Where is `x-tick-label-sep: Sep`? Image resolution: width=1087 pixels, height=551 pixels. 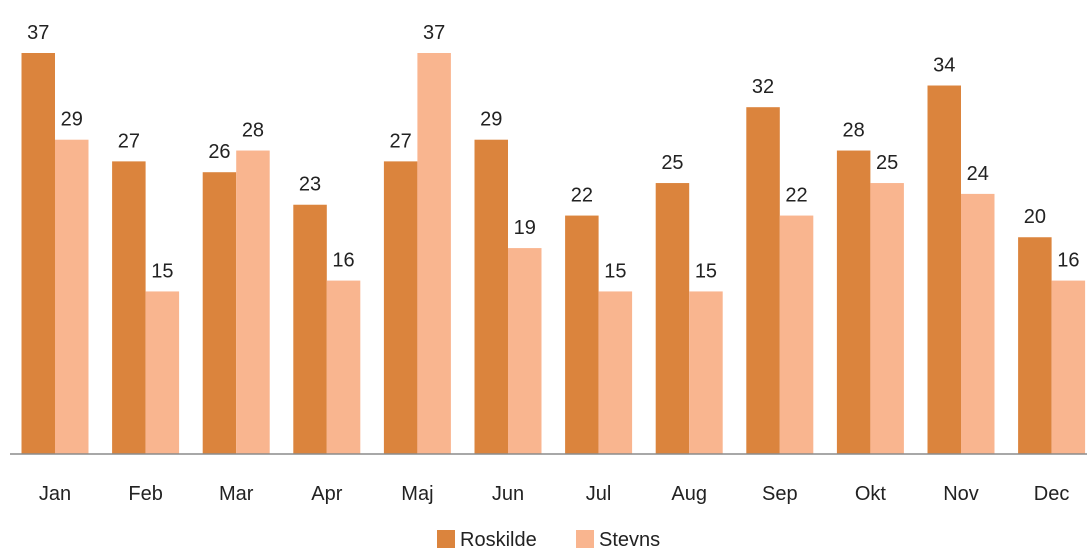
x-tick-label-sep: Sep is located at coordinates (780, 494).